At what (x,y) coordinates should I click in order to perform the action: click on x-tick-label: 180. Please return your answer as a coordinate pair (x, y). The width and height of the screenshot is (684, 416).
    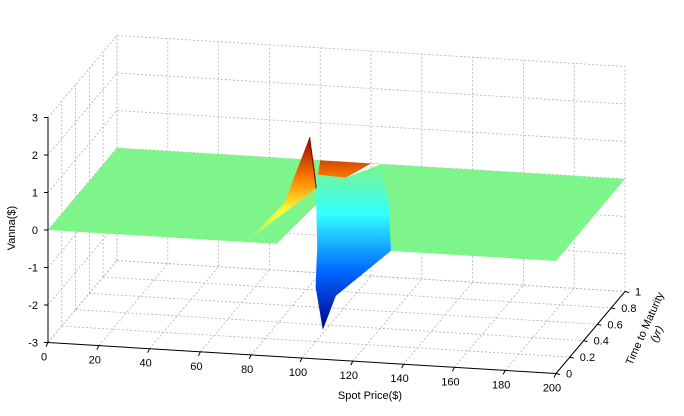
    Looking at the image, I should click on (501, 385).